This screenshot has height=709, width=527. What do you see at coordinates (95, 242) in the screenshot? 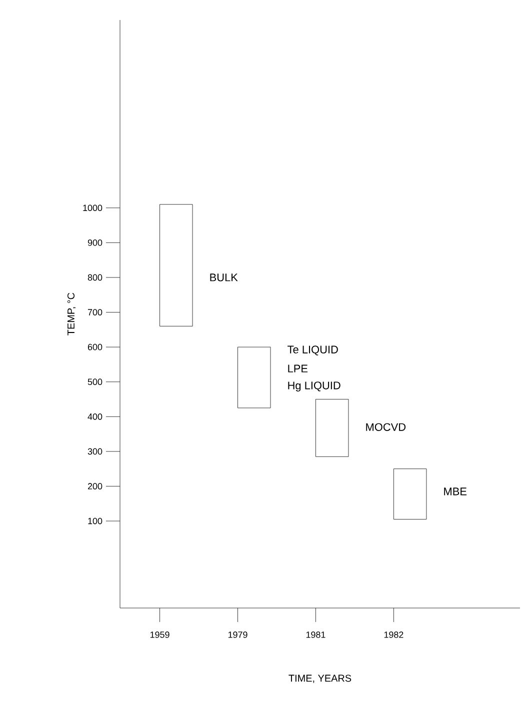
I see `y-tick-label: 900` at bounding box center [95, 242].